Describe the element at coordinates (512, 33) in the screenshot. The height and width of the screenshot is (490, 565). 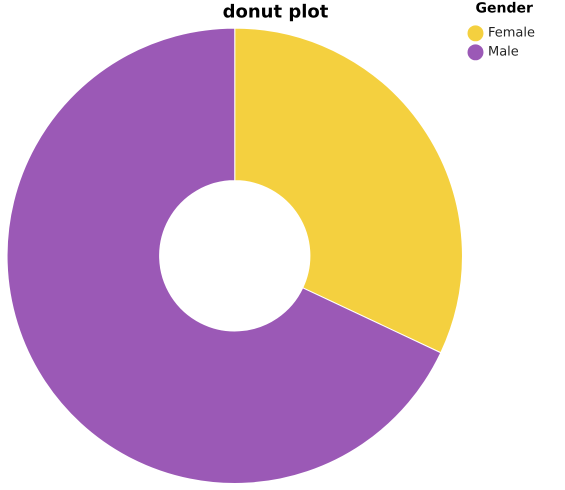
I see `legend-label: Female` at that location.